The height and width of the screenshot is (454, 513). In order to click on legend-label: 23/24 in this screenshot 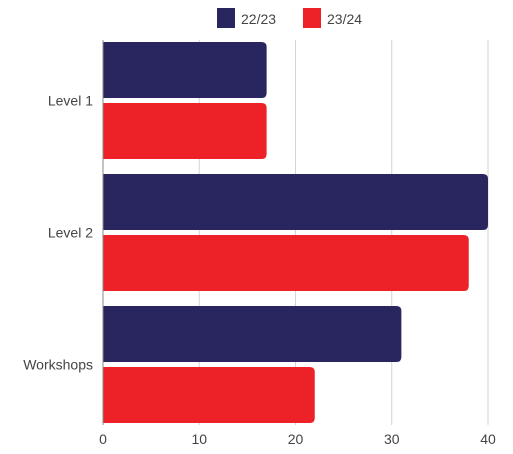, I will do `click(344, 19)`.